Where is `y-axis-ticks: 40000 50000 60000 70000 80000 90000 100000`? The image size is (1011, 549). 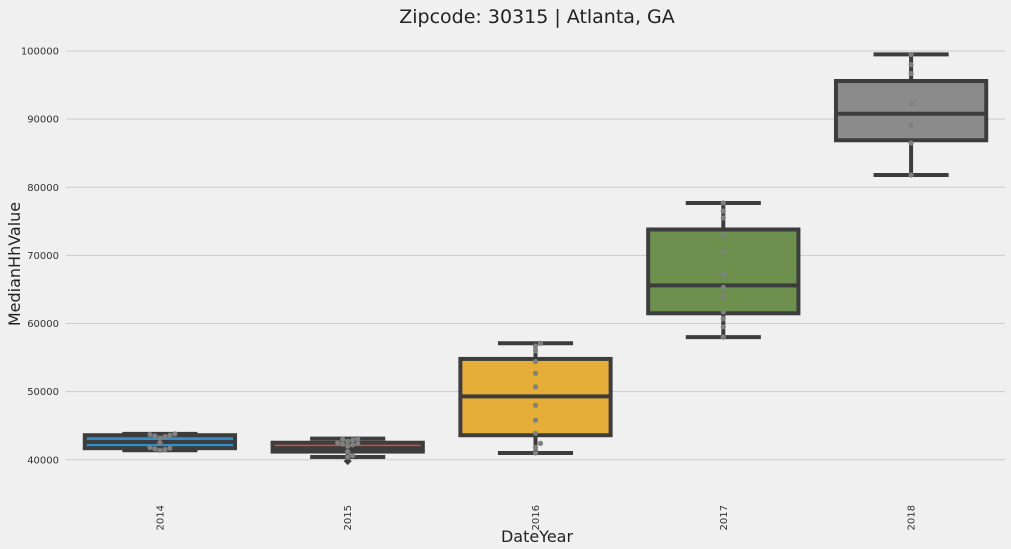 y-axis-ticks: 40000 50000 60000 70000 80000 90000 100000 is located at coordinates (40, 257).